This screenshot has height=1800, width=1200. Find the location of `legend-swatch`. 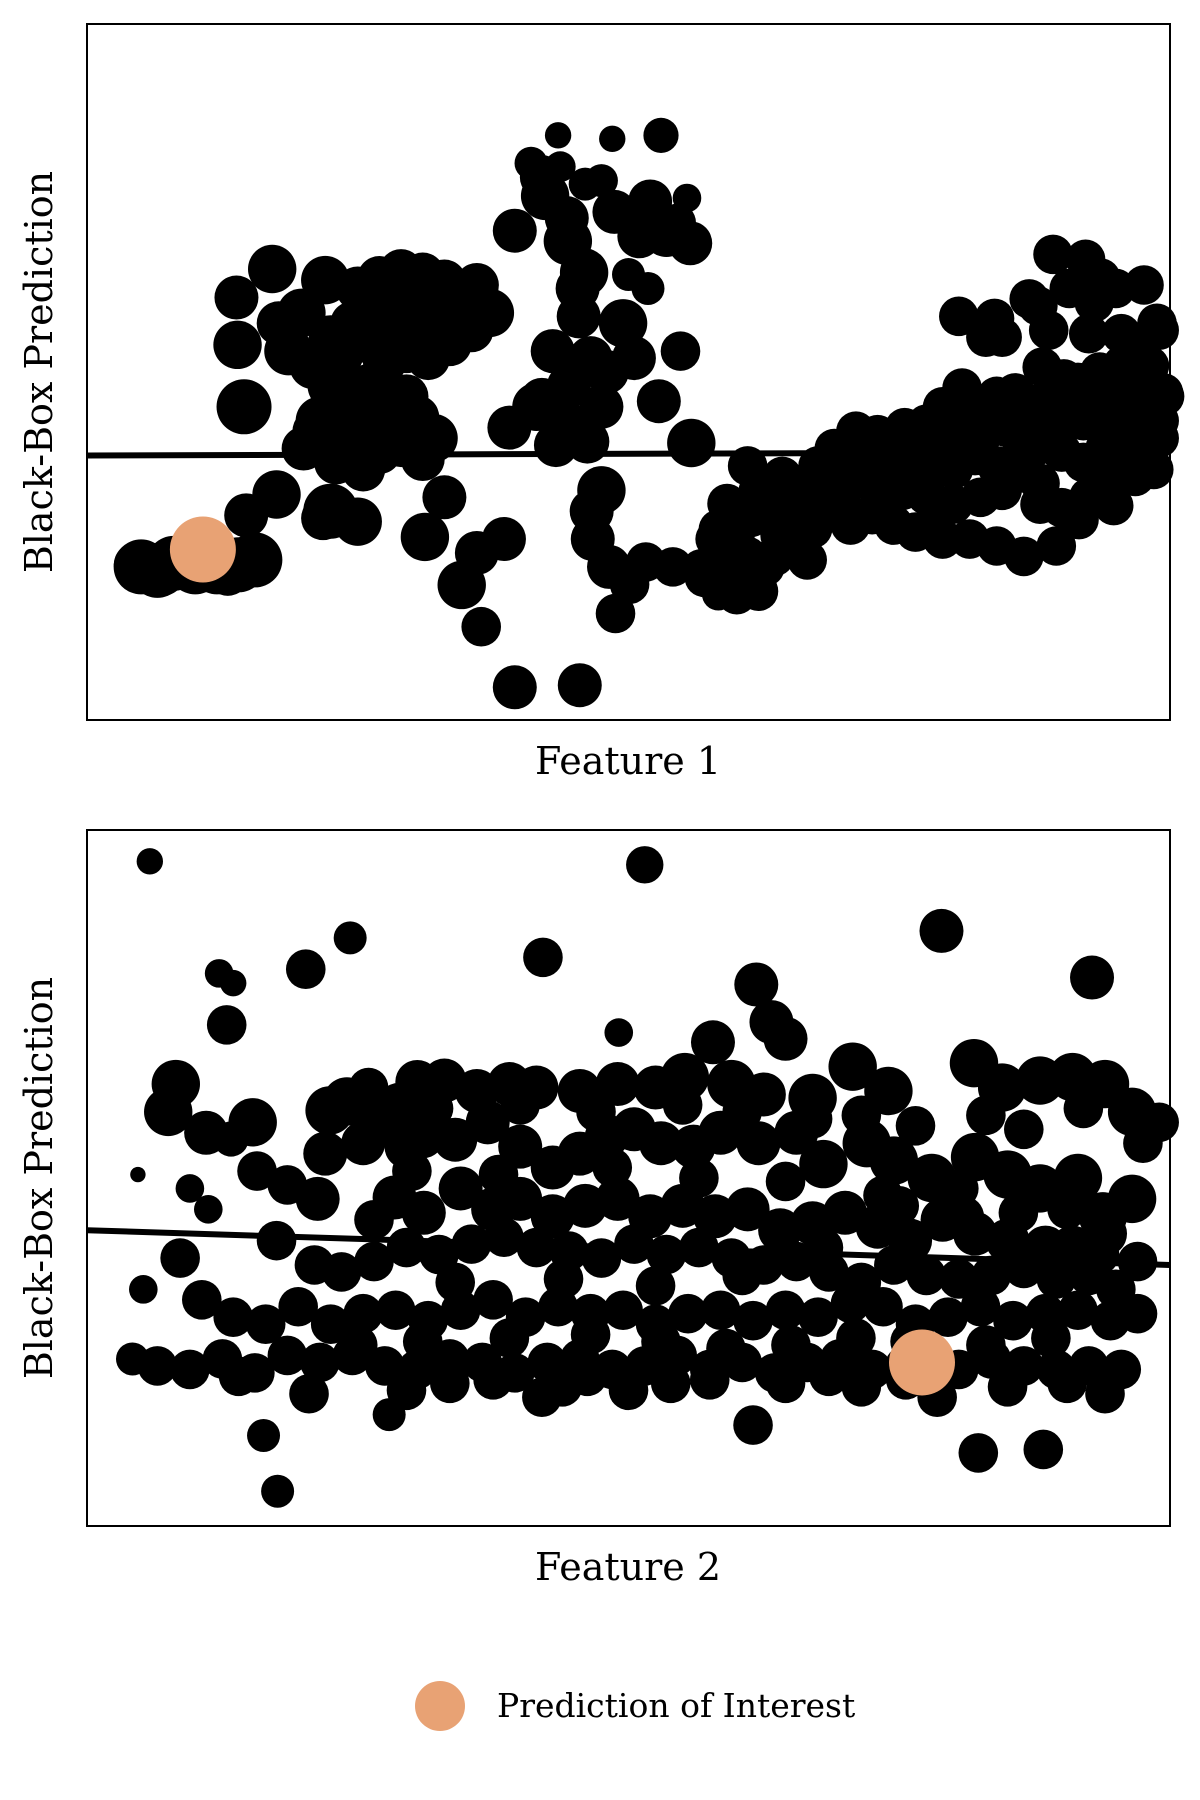

legend-swatch is located at coordinates (440, 1706).